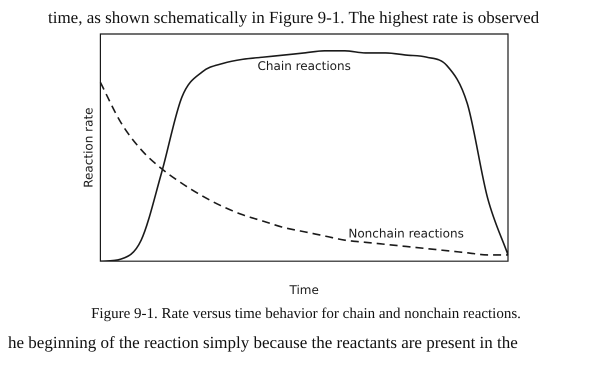  I want to click on series-label: Nonchain reactions, so click(406, 233).